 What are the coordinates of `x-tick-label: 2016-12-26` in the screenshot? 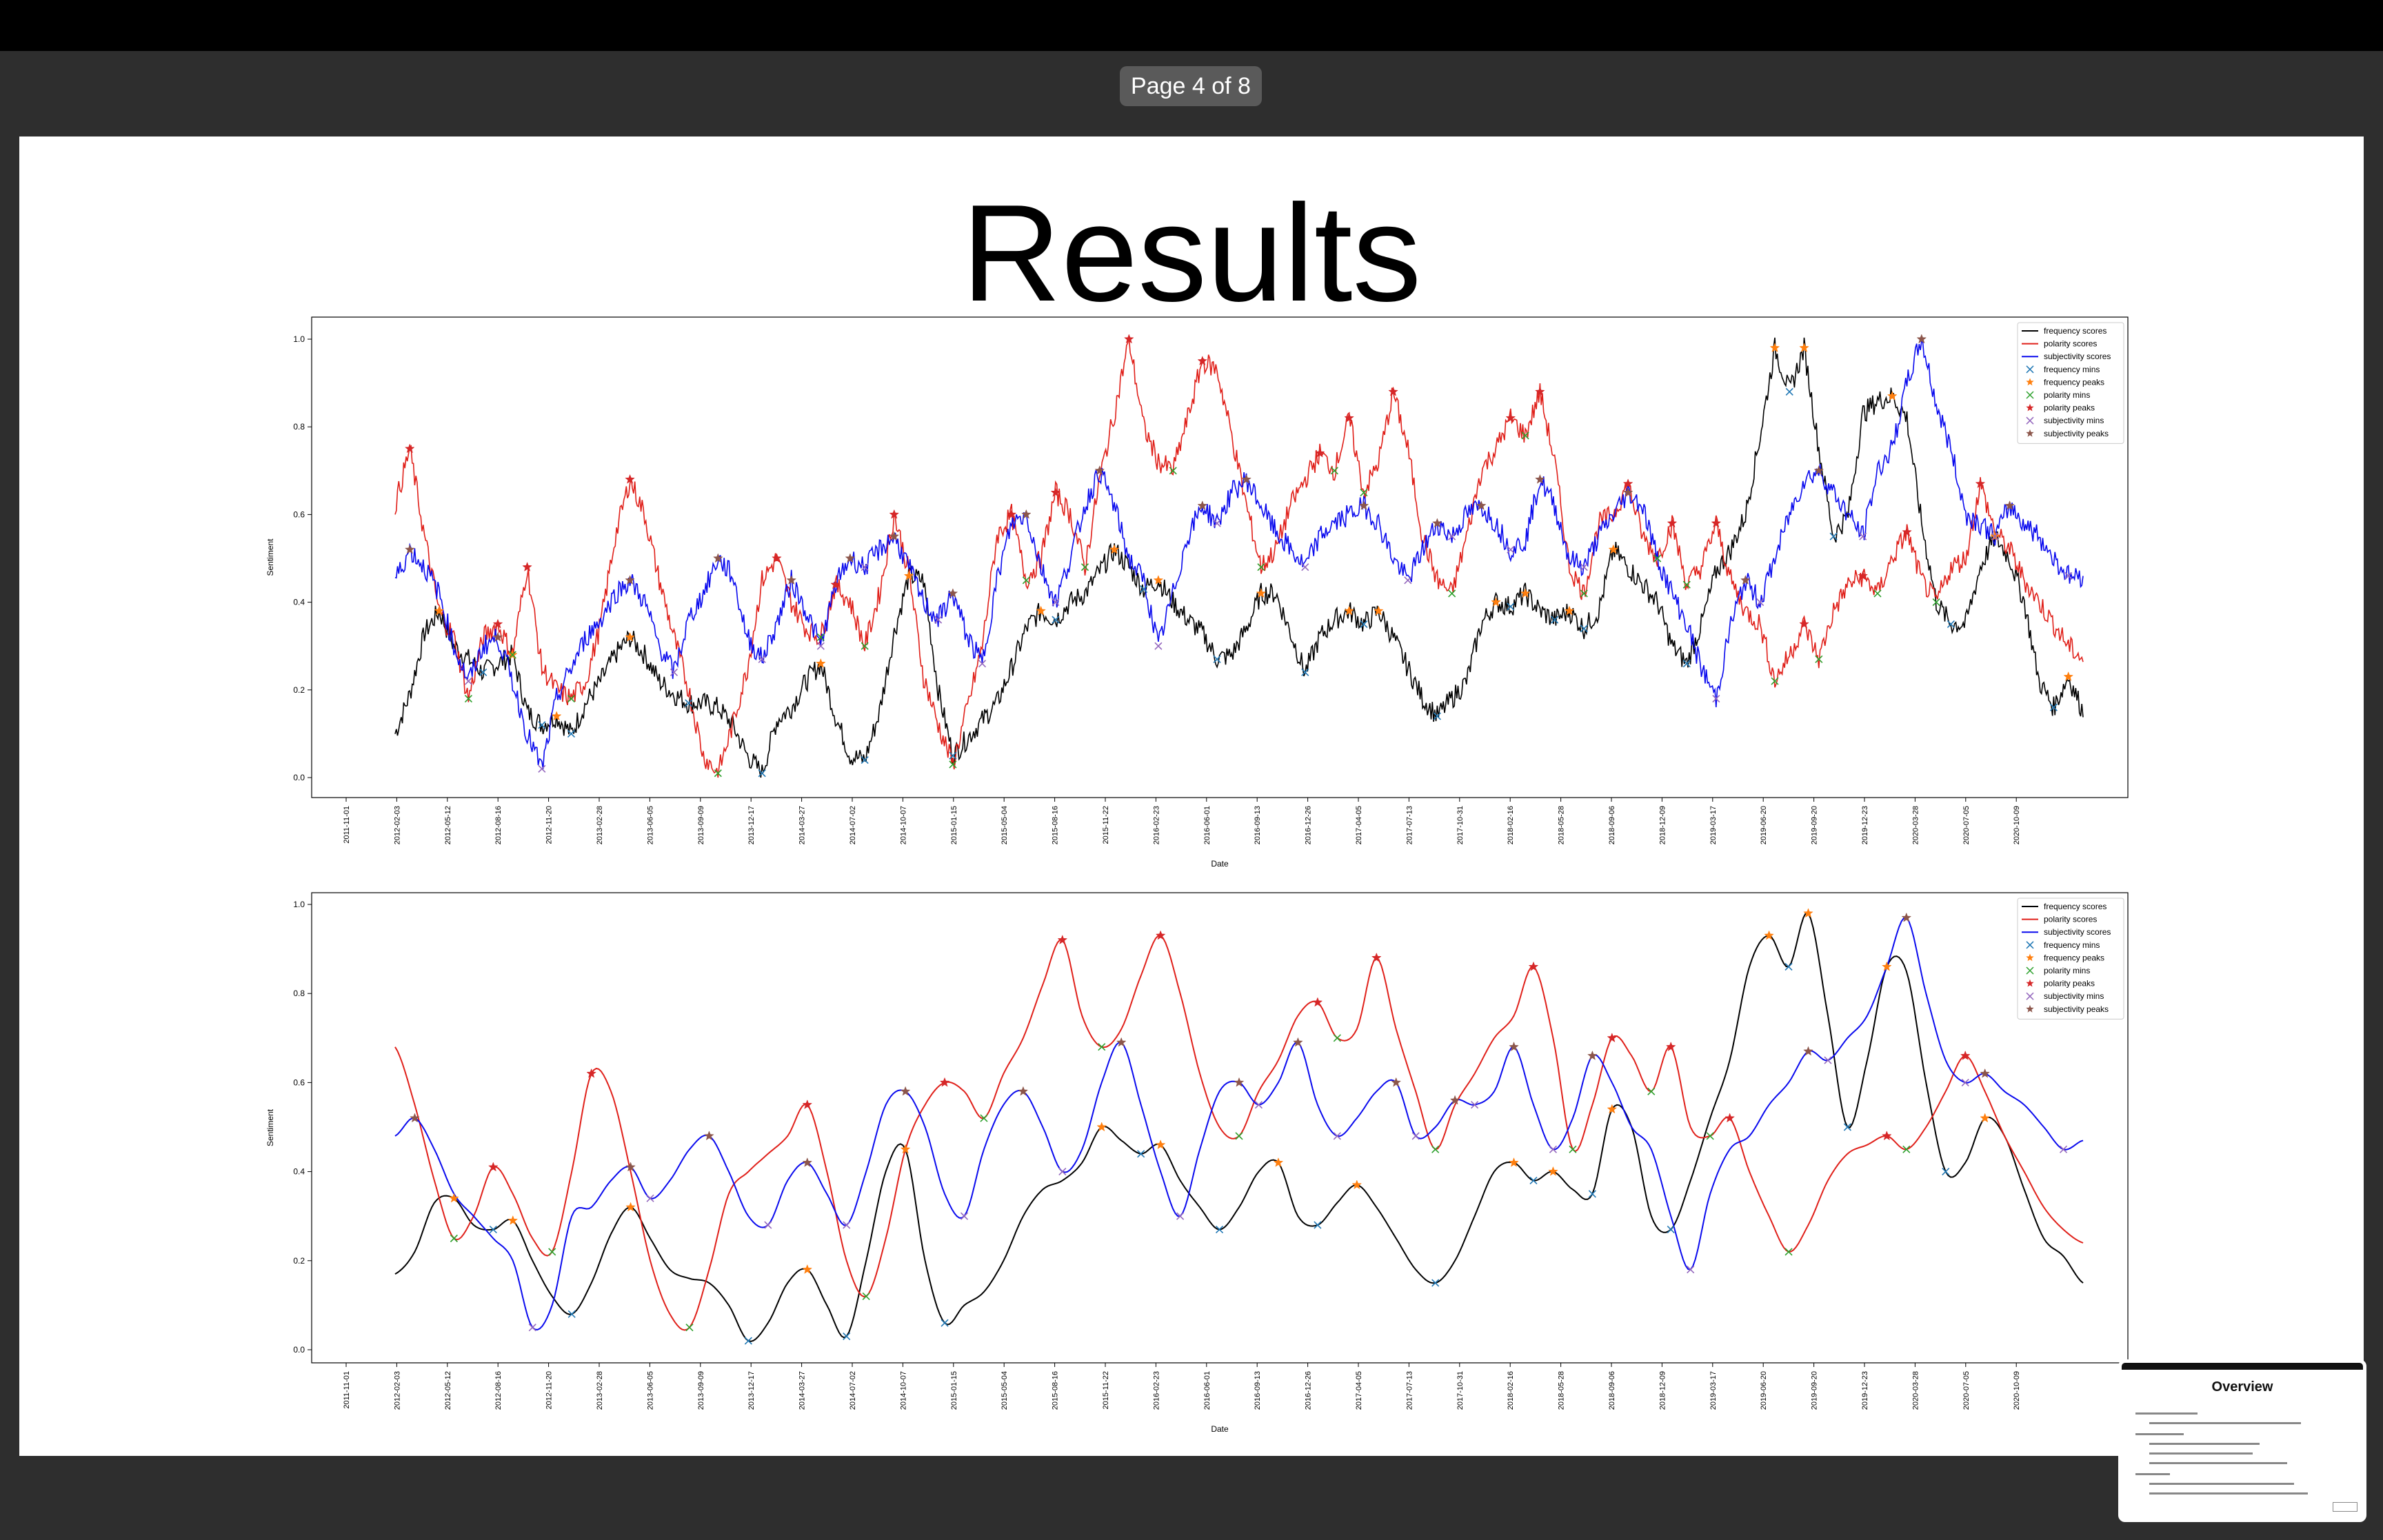 It's located at (1309, 1391).